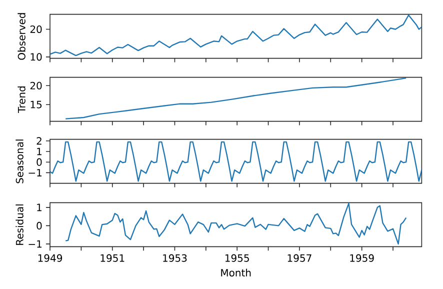  I want to click on y-tick-label: 2, so click(39, 141).